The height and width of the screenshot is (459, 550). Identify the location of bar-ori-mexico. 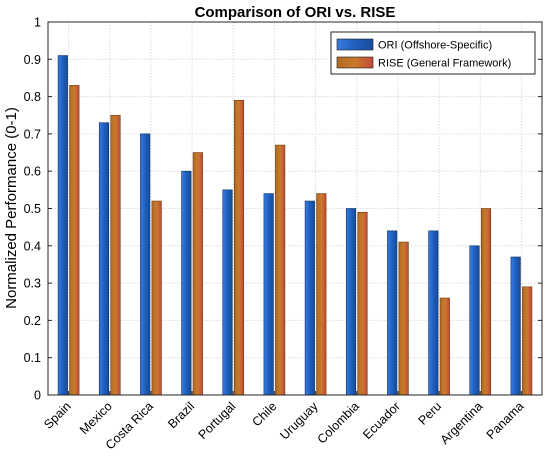
(104, 259).